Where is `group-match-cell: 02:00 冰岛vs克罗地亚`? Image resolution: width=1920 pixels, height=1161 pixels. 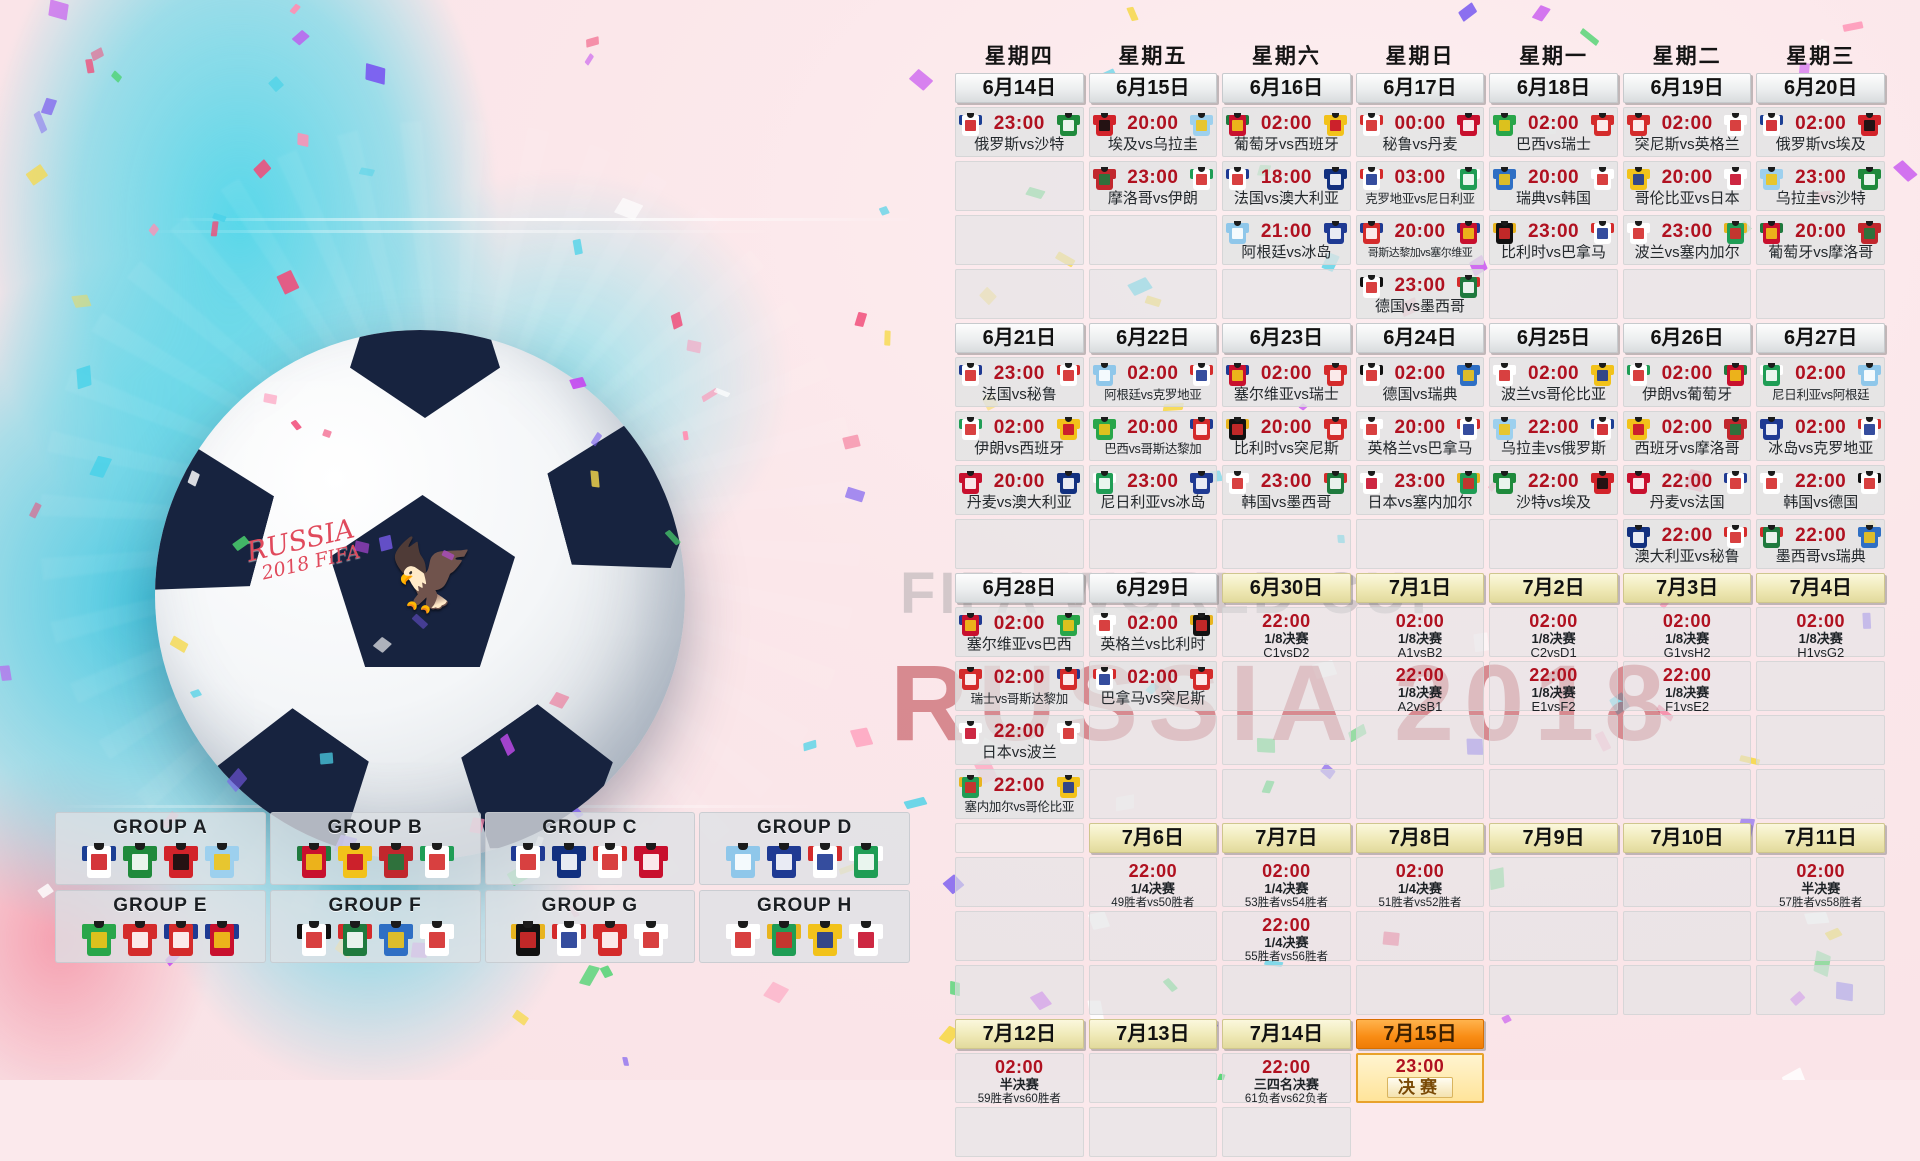 group-match-cell: 02:00 冰岛vs克罗地亚 is located at coordinates (1820, 436).